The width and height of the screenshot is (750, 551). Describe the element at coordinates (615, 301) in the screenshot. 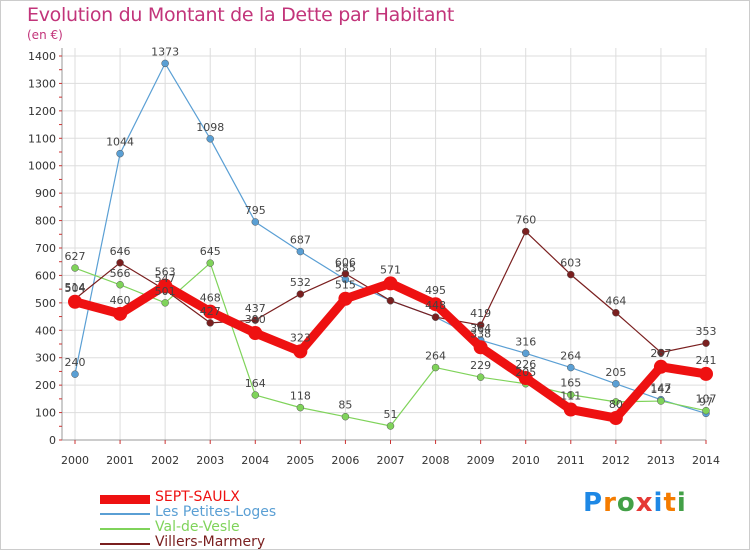

I see `data-label: 464` at that location.